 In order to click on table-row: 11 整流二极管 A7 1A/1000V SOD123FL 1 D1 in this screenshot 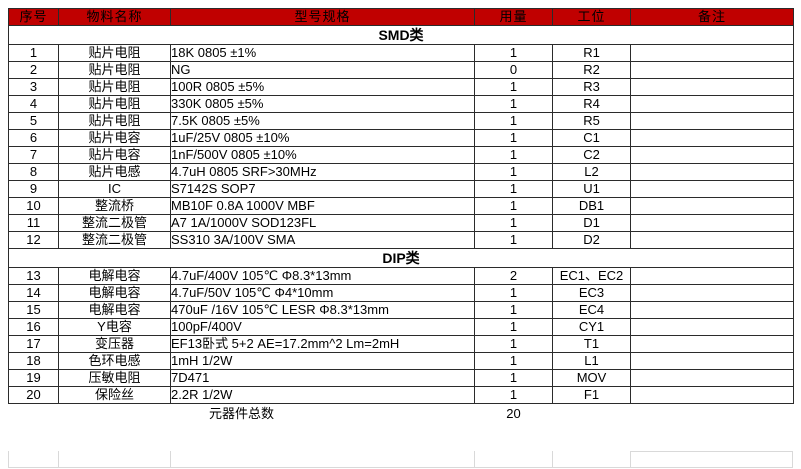, I will do `click(401, 223)`.